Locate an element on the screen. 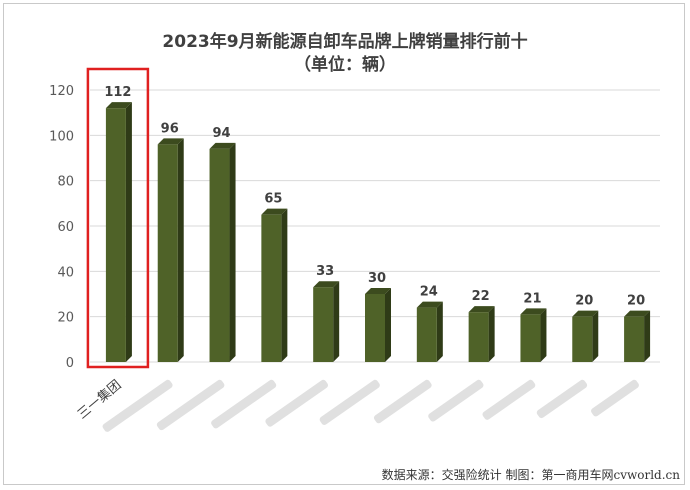 Image resolution: width=690 pixels, height=490 pixels. y-tick-label: 40 is located at coordinates (65, 272).